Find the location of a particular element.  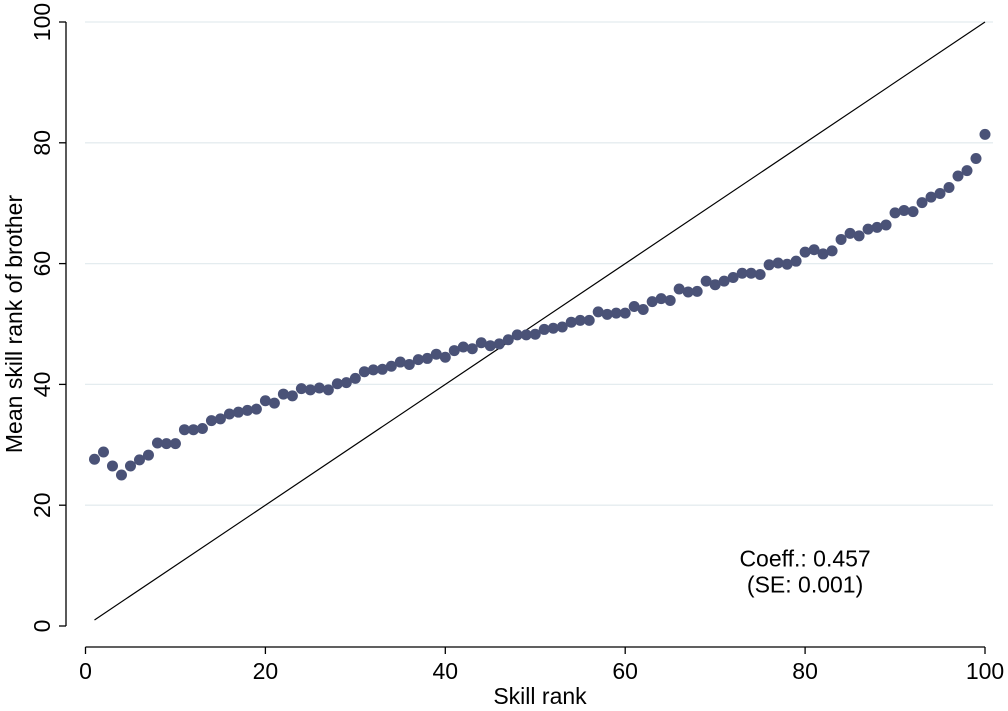

standard-error-annotation: (SE: 0.001) is located at coordinates (805, 585).